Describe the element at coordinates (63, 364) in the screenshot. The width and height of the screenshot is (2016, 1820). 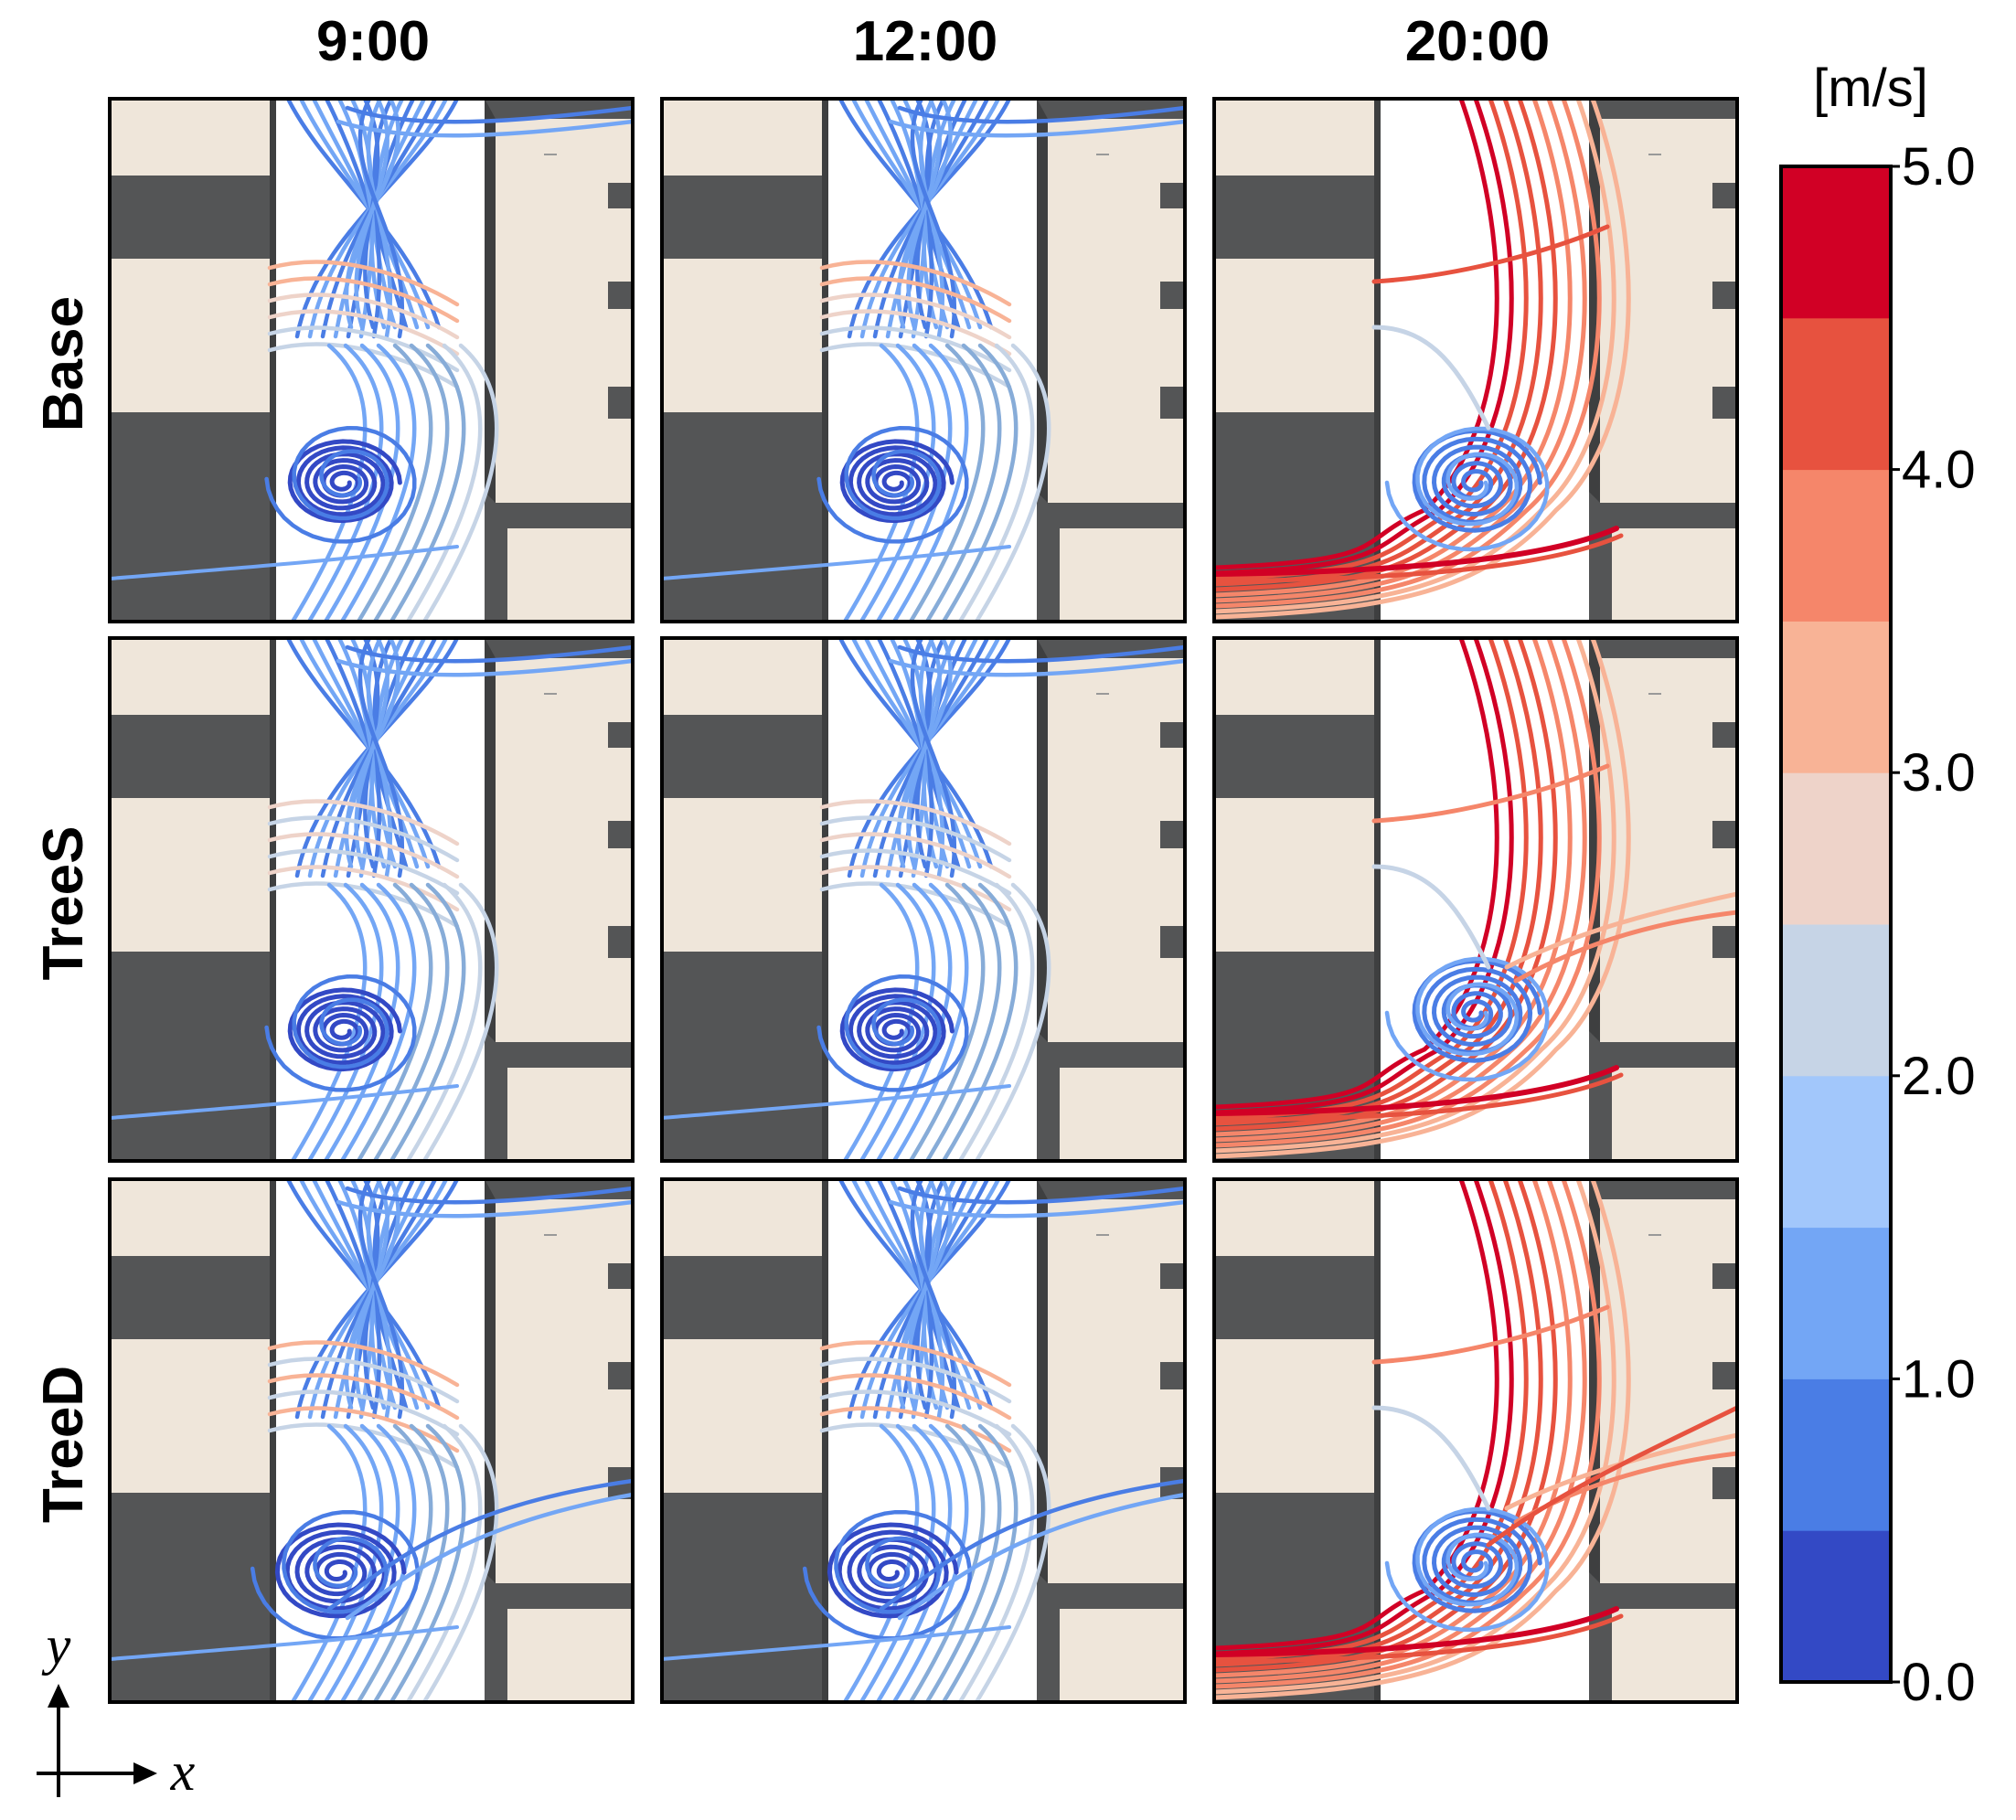
I see `row-title-base: Base` at that location.